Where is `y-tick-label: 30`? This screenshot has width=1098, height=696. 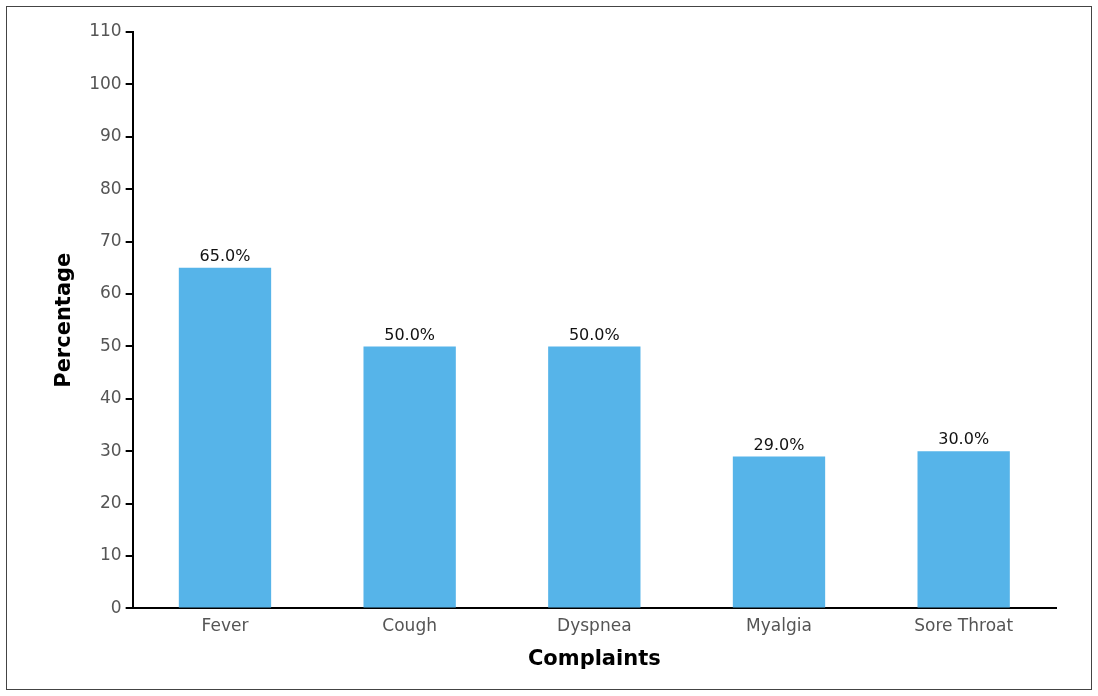
y-tick-label: 30 is located at coordinates (111, 449).